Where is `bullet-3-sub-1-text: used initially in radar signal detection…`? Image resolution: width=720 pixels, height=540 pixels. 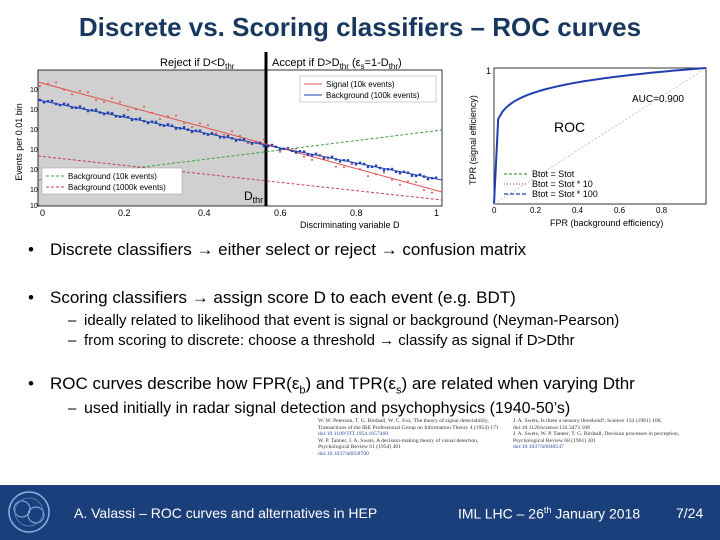 bullet-3-sub-1-text: used initially in radar signal detection… is located at coordinates (327, 408).